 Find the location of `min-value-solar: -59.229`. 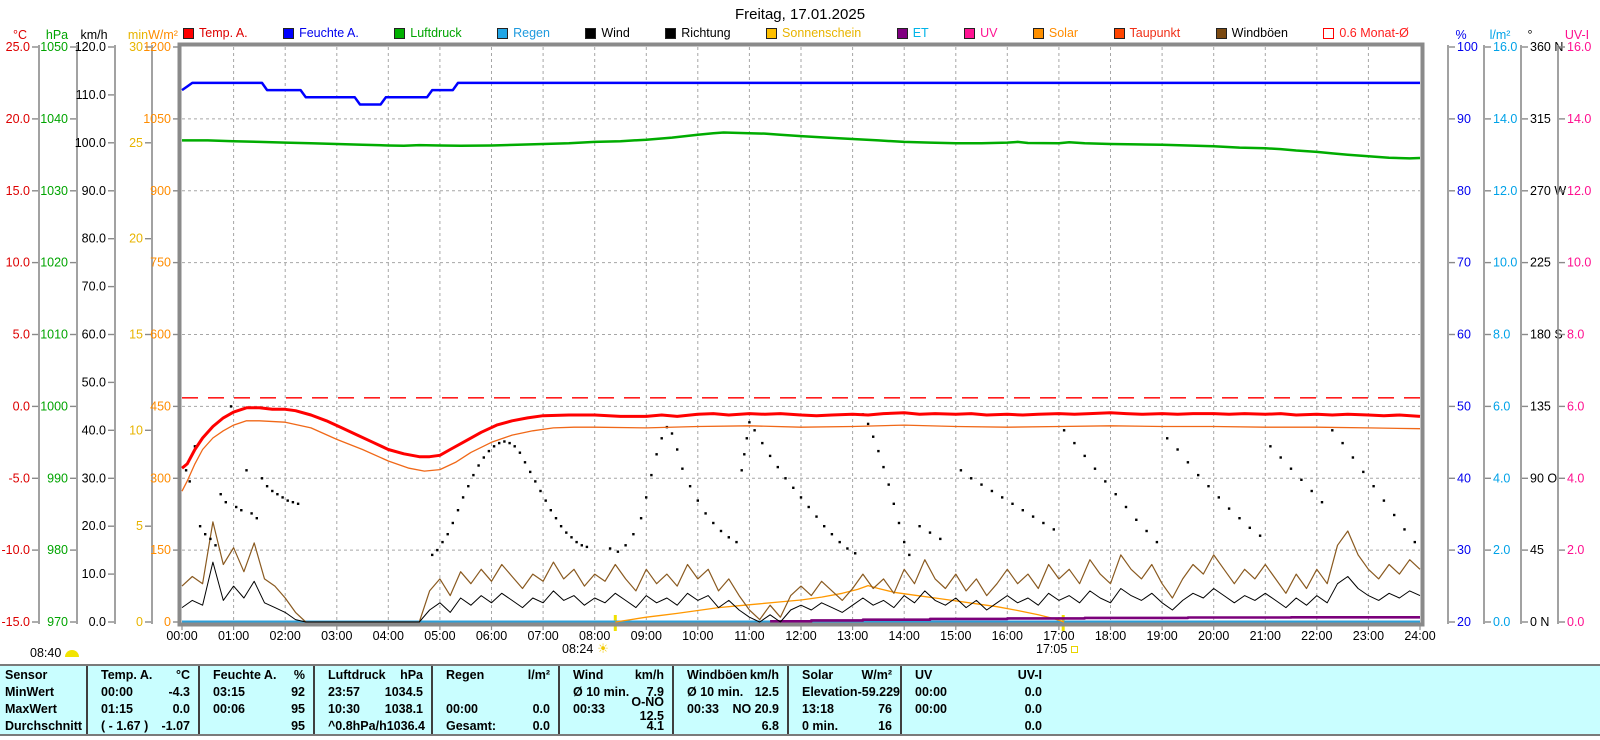

min-value-solar: -59.229 is located at coordinates (878, 691).